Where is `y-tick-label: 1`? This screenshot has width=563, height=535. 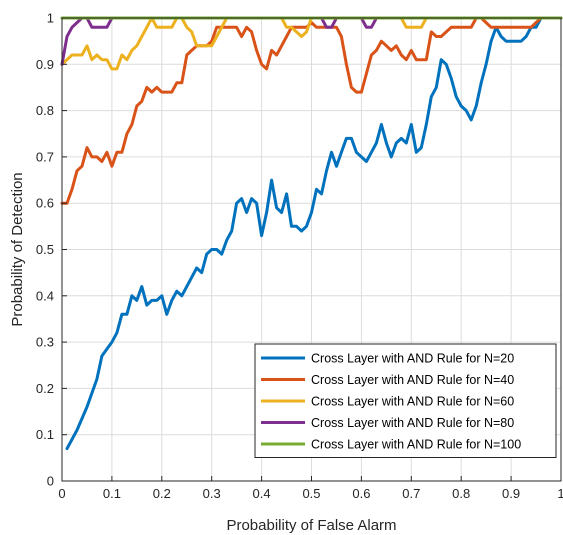 y-tick-label: 1 is located at coordinates (50, 18).